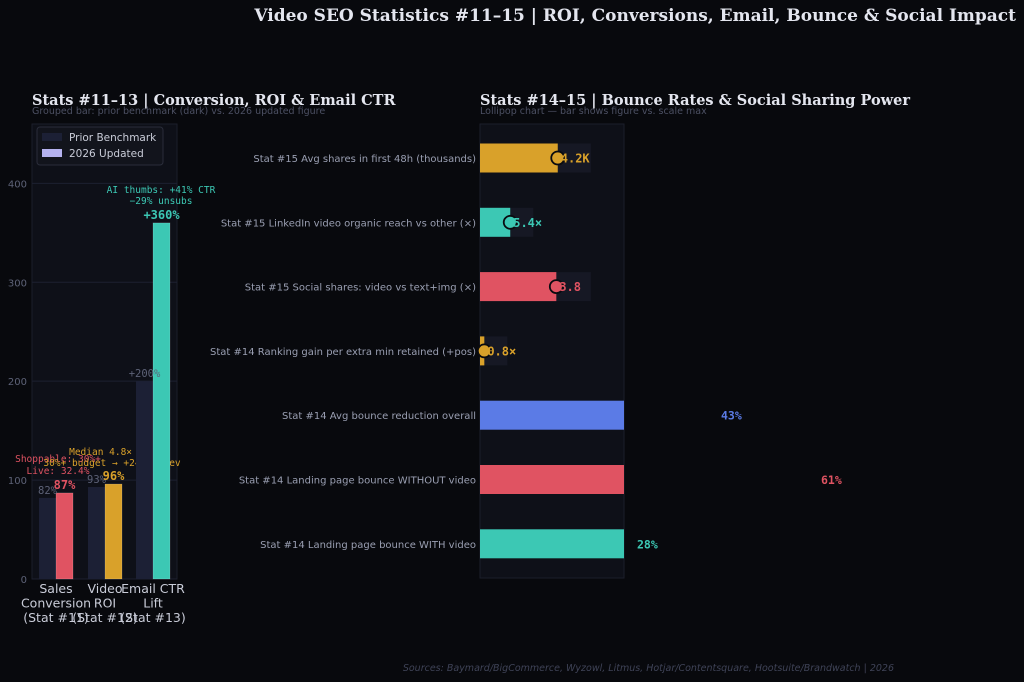 The image size is (1024, 682). I want to click on x-tick-label: (Stat #11), so click(56, 617).